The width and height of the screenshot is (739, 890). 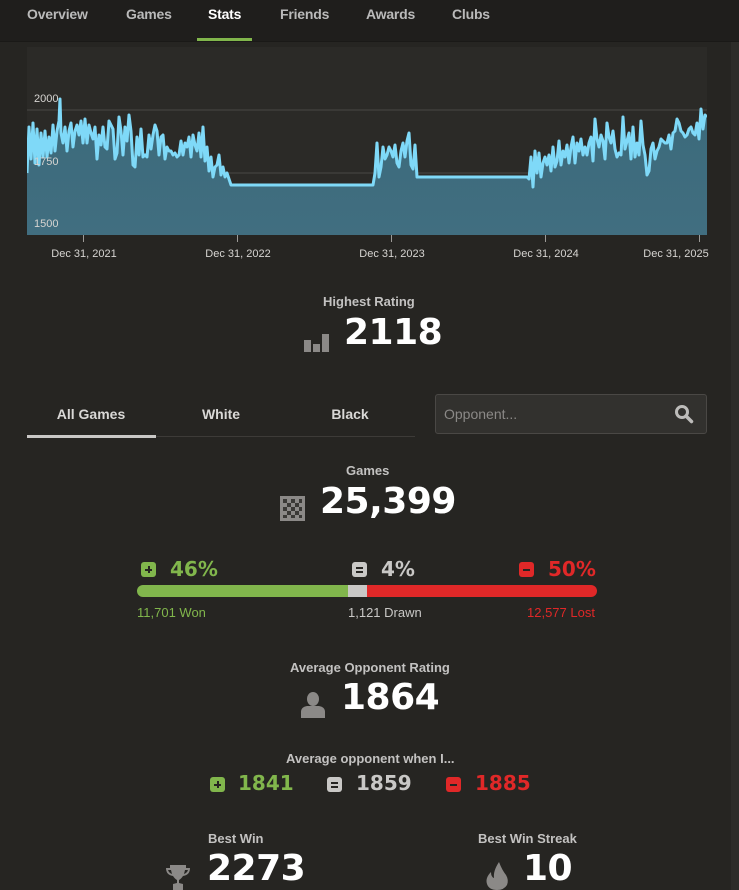 What do you see at coordinates (368, 470) in the screenshot?
I see `games-label: Games` at bounding box center [368, 470].